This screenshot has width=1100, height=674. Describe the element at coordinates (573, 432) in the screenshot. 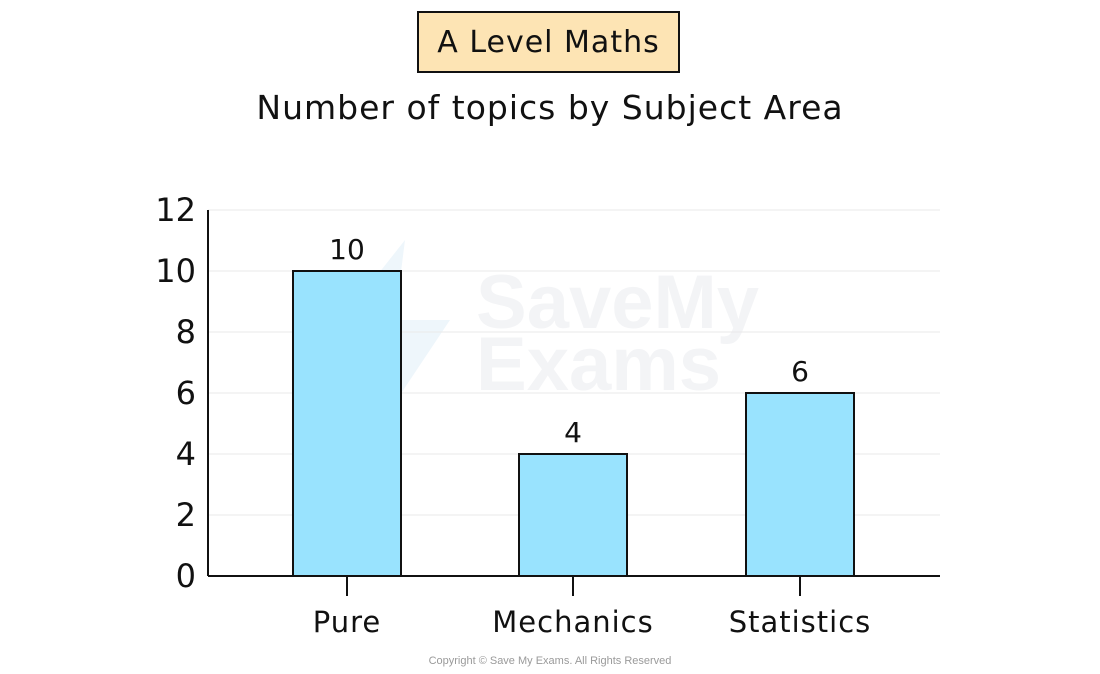

I see `data-label-mechanics: 4` at that location.